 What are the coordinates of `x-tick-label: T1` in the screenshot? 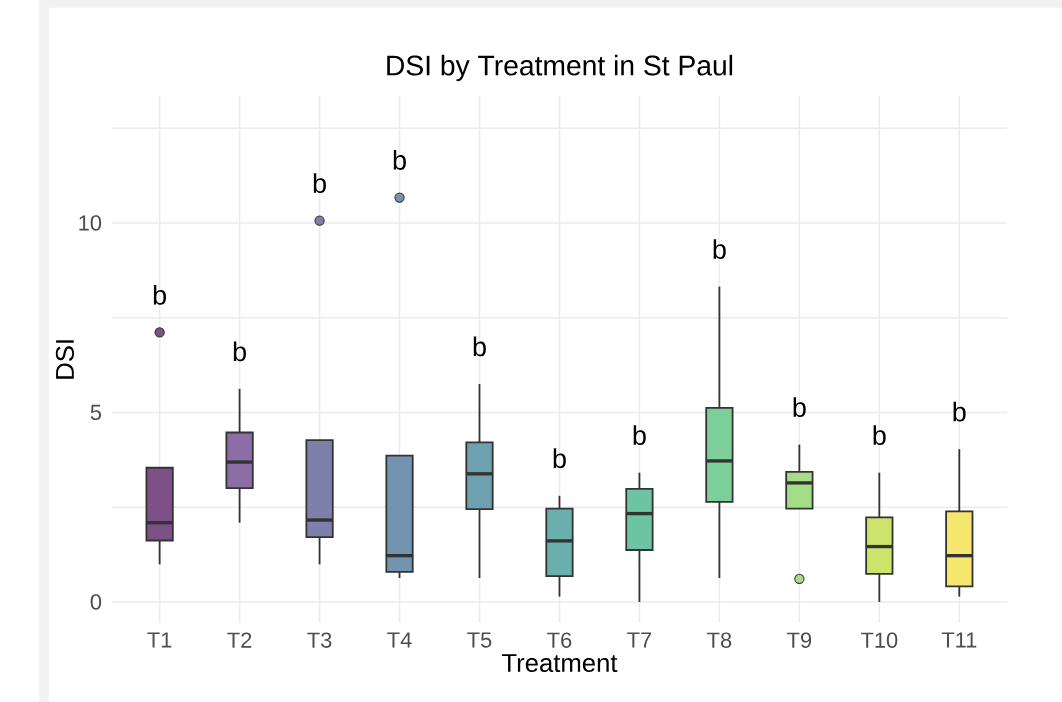 It's located at (159, 640).